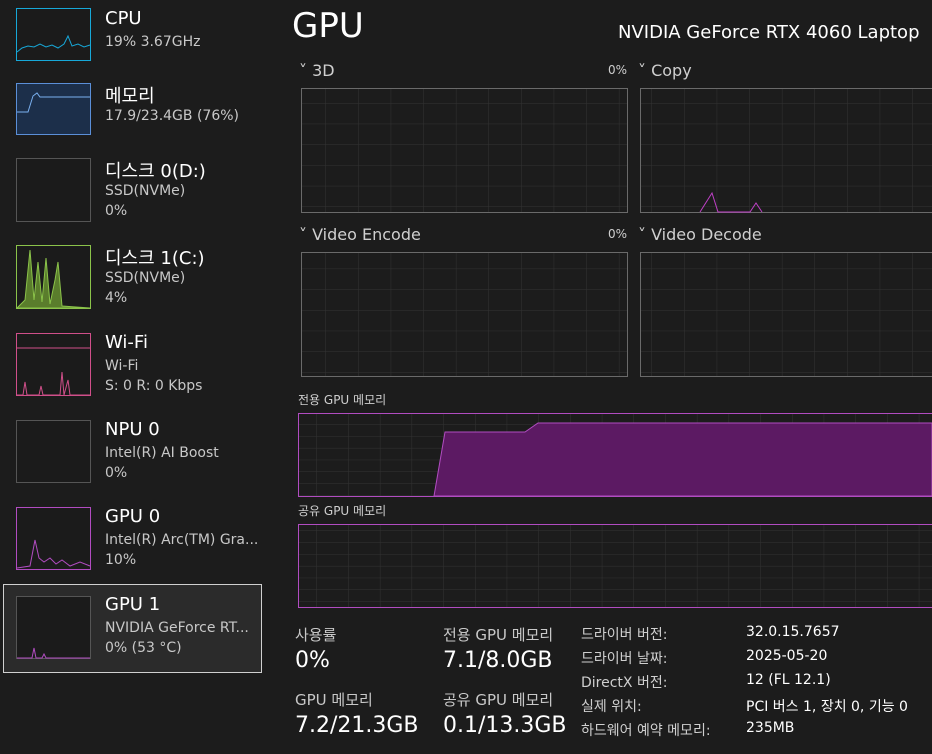  I want to click on property-value: 12 (FL 12.1), so click(788, 680).